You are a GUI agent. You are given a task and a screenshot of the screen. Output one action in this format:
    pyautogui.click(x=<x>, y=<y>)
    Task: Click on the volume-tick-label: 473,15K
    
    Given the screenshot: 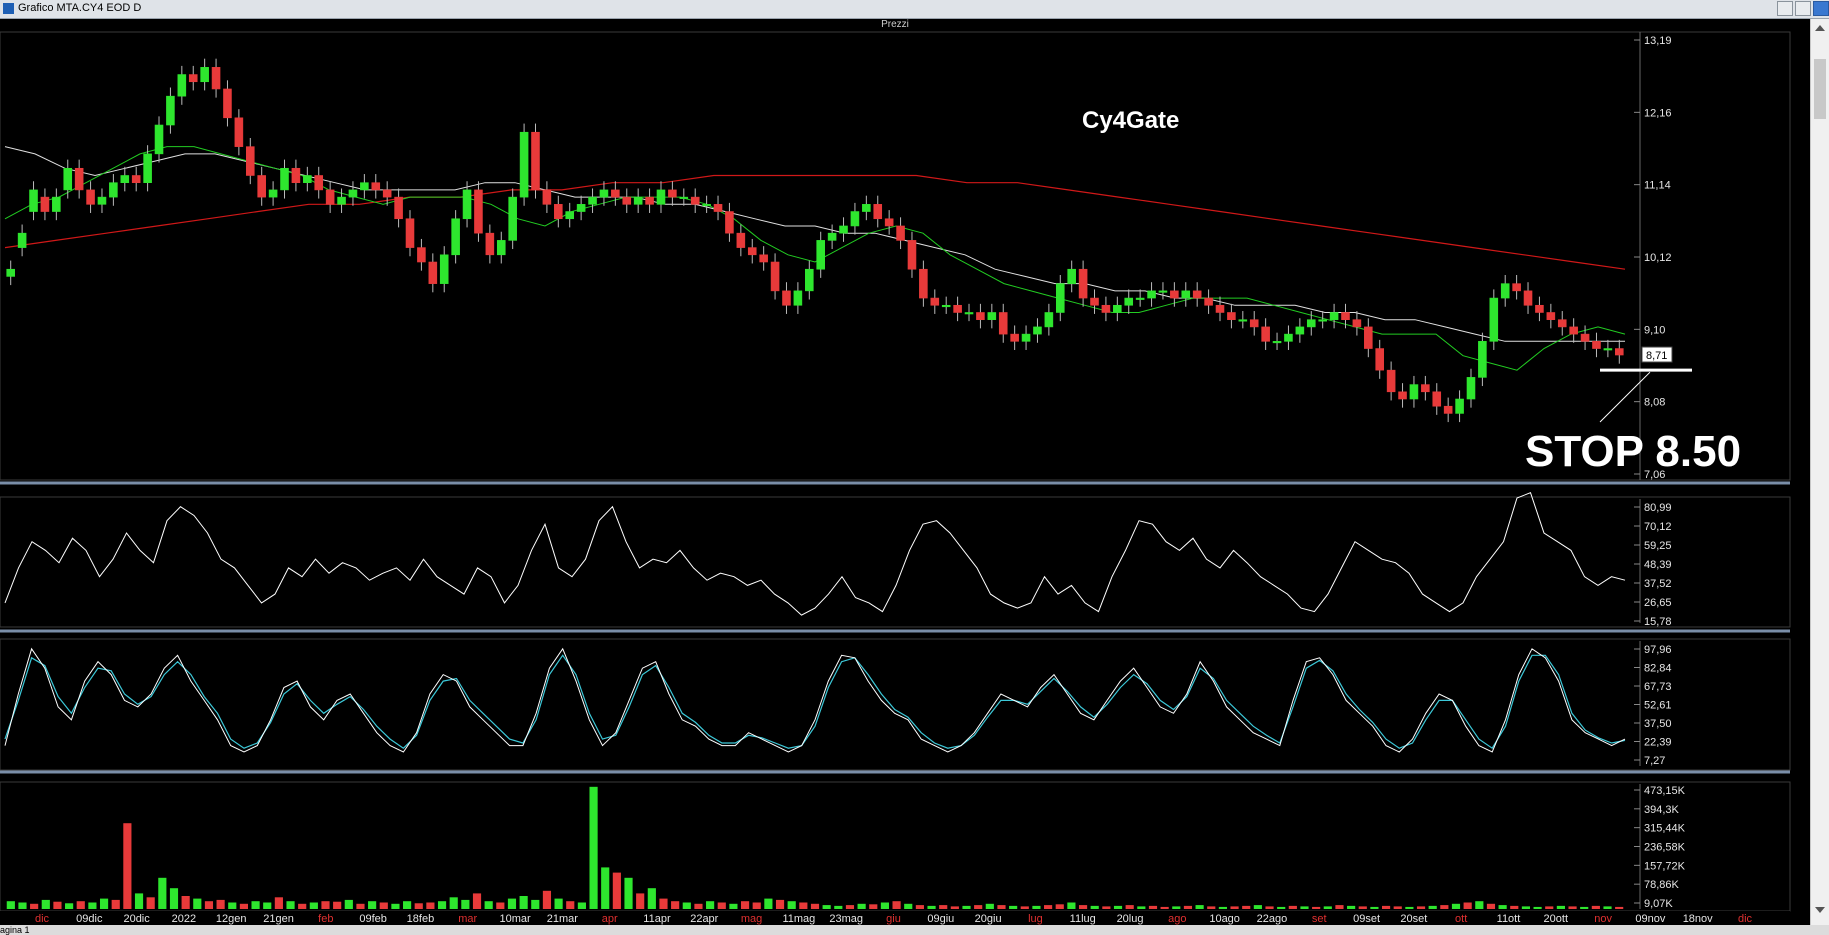 What is the action you would take?
    pyautogui.click(x=1665, y=791)
    